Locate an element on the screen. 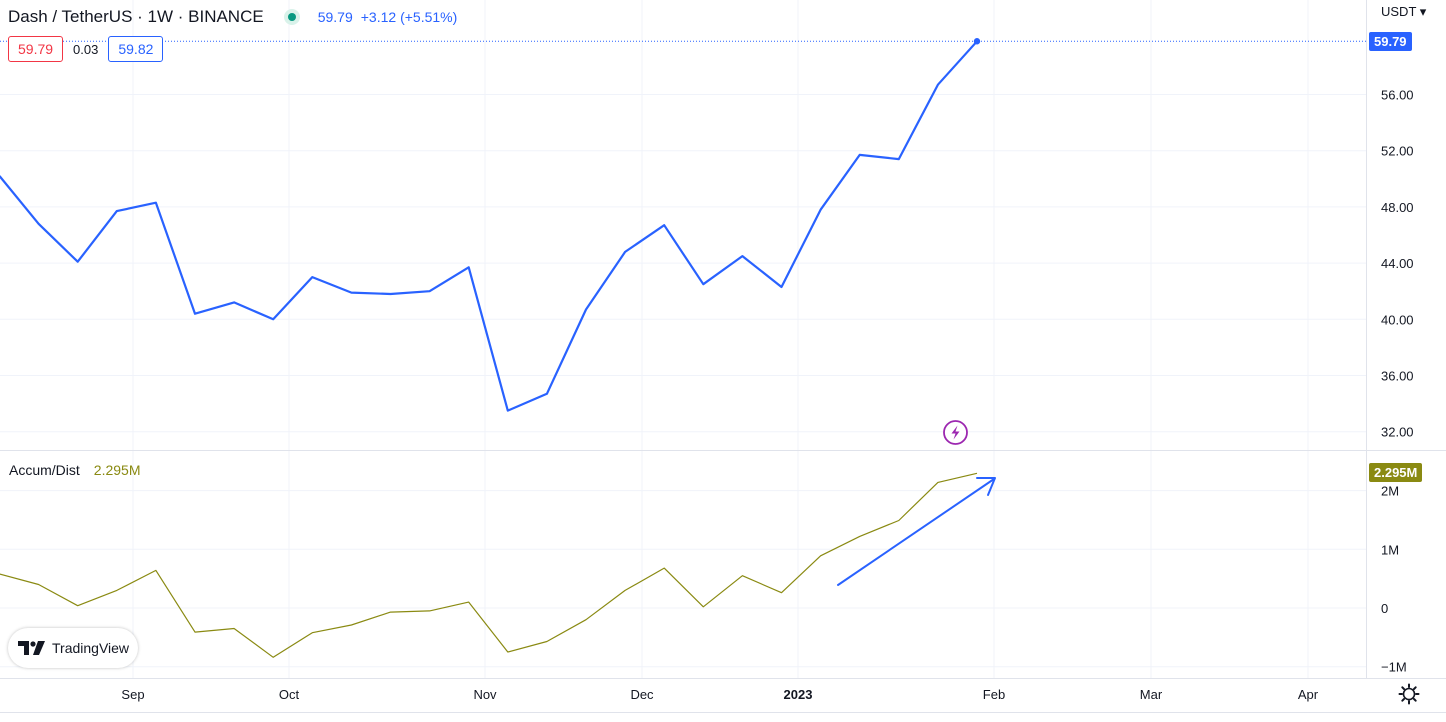 This screenshot has height=722, width=1446. arrow-head is located at coordinates (986, 486).